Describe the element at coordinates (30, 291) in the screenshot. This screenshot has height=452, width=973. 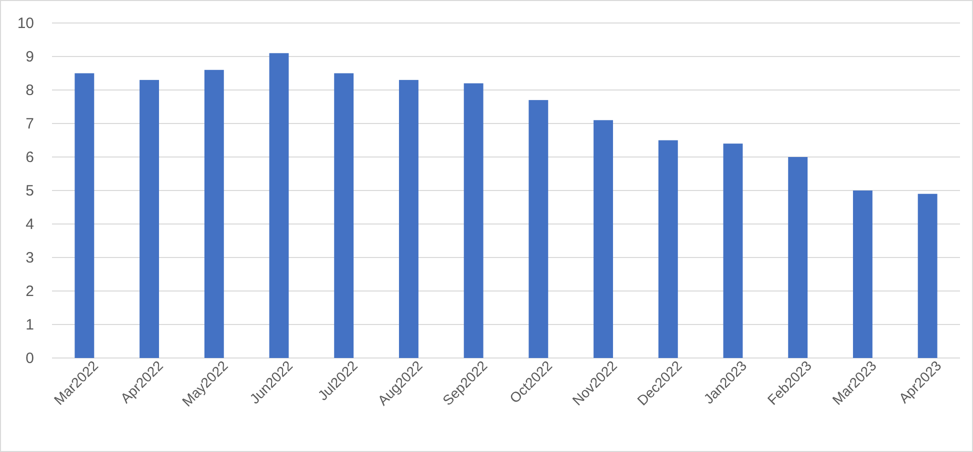
I see `y-tick-label: 2` at that location.